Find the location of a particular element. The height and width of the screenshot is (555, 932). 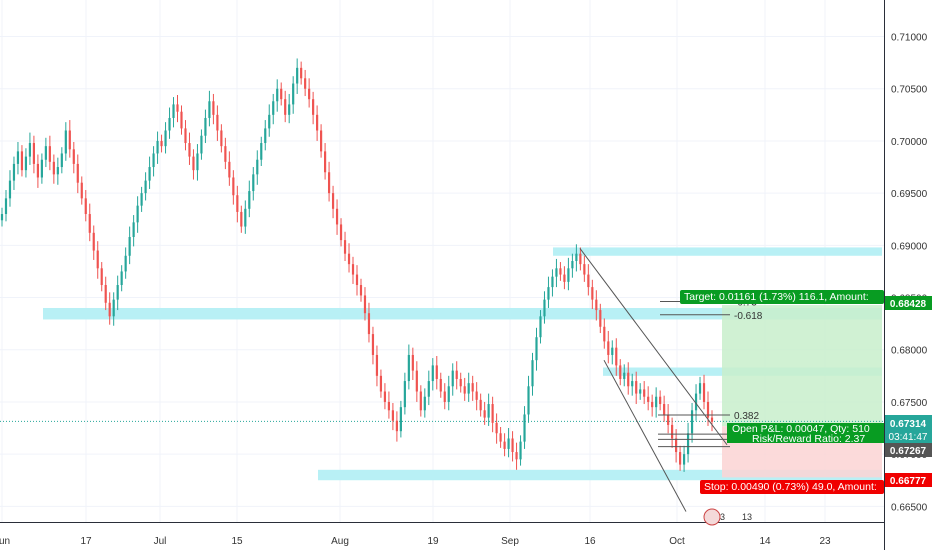

entry-price-label-text: 0.67267 is located at coordinates (908, 451).